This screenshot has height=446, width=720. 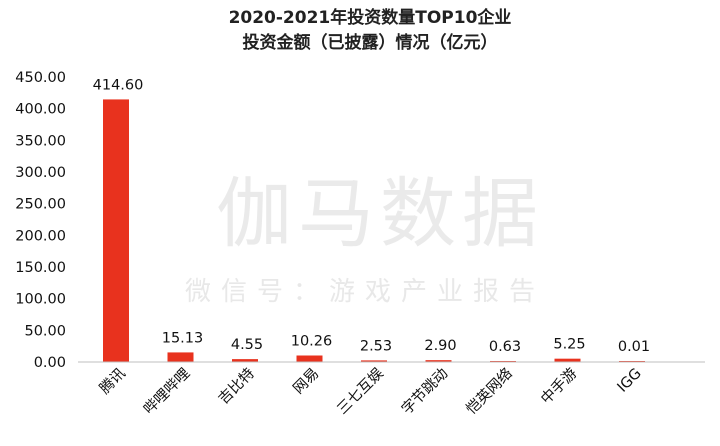 What do you see at coordinates (424, 391) in the screenshot?
I see `x-category-label: 字节跳动` at bounding box center [424, 391].